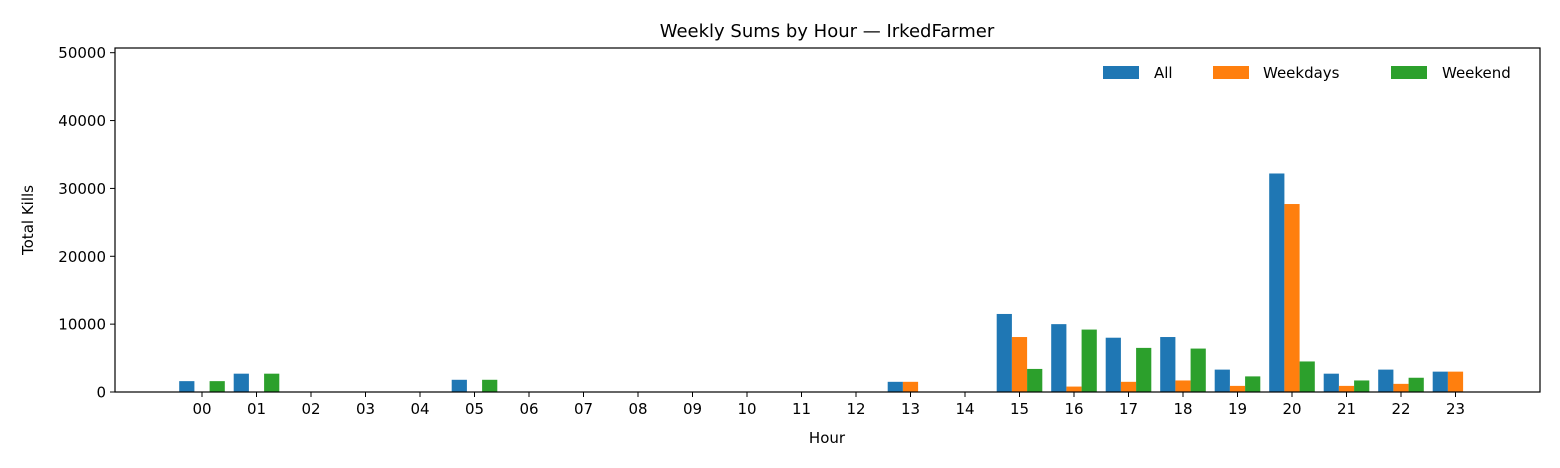 The width and height of the screenshot is (1560, 468). Describe the element at coordinates (82, 257) in the screenshot. I see `y-tick-label: 20000` at that location.